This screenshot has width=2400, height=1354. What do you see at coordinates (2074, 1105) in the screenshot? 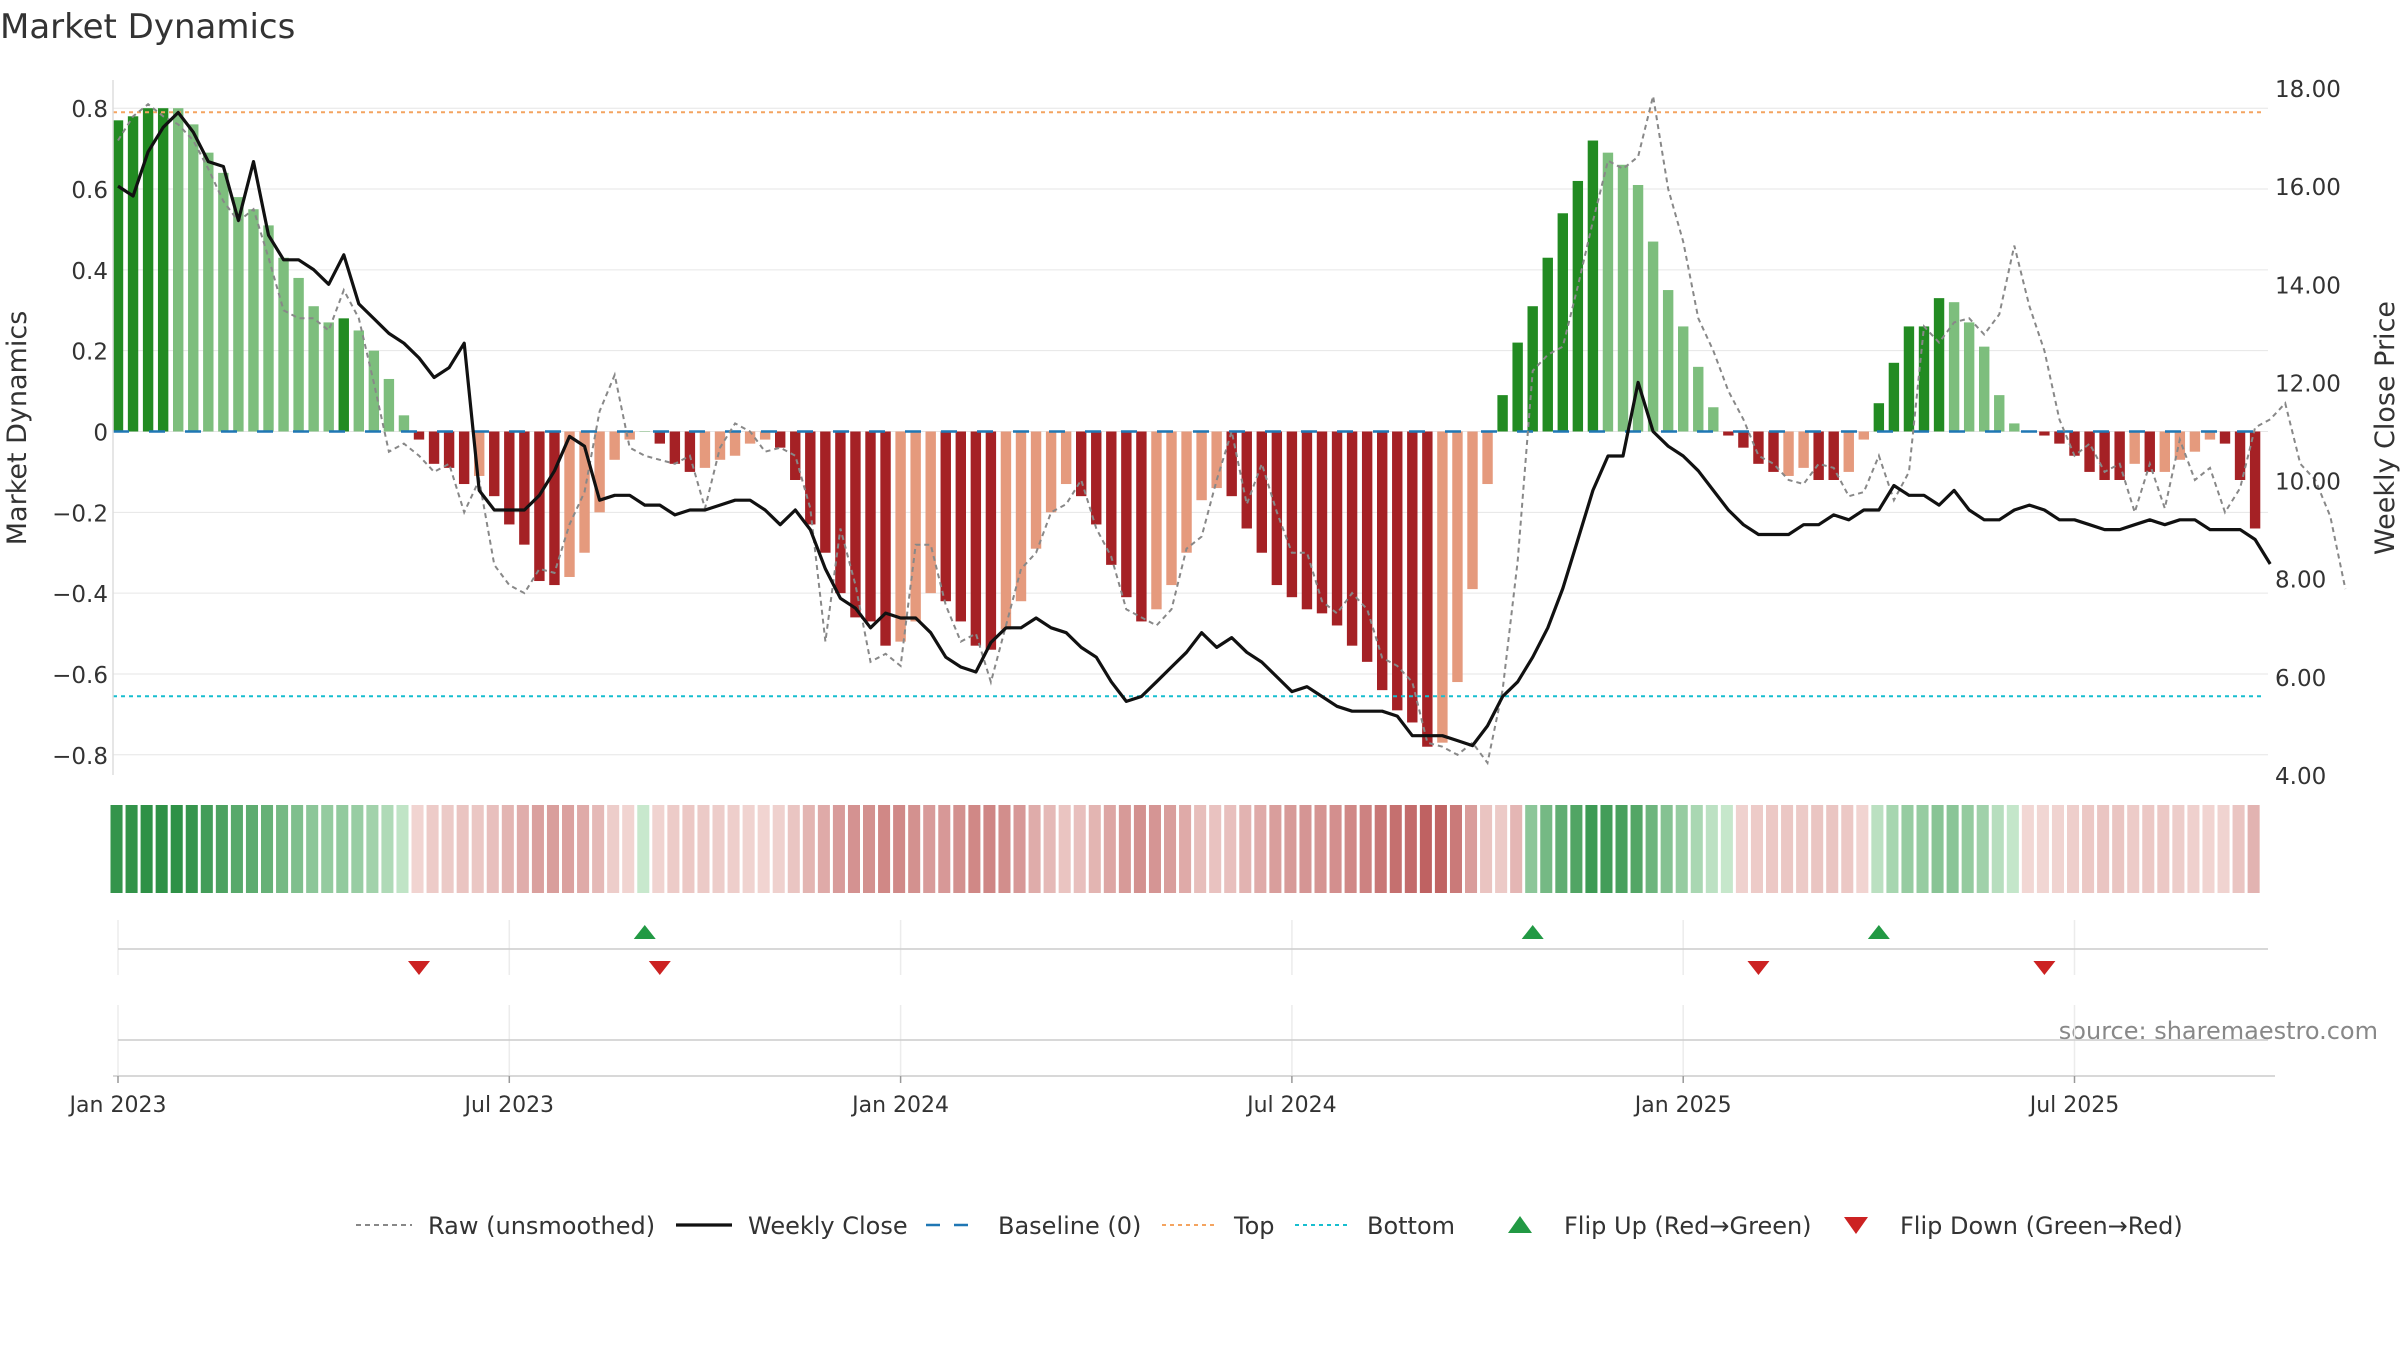
I see `x-tick-label: Jul 2025` at bounding box center [2074, 1105].